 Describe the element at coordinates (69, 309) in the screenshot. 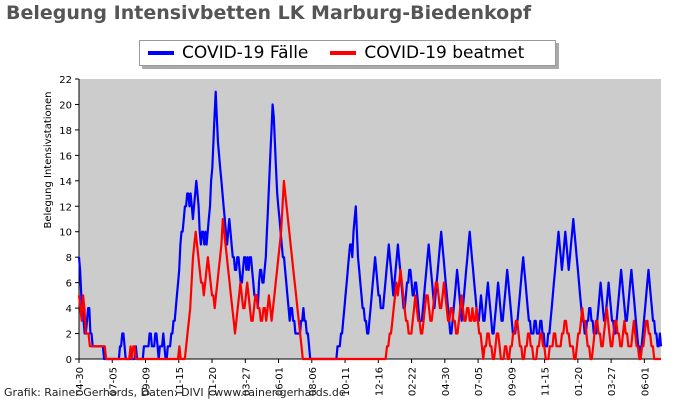

I see `y-tick-label: 4` at that location.